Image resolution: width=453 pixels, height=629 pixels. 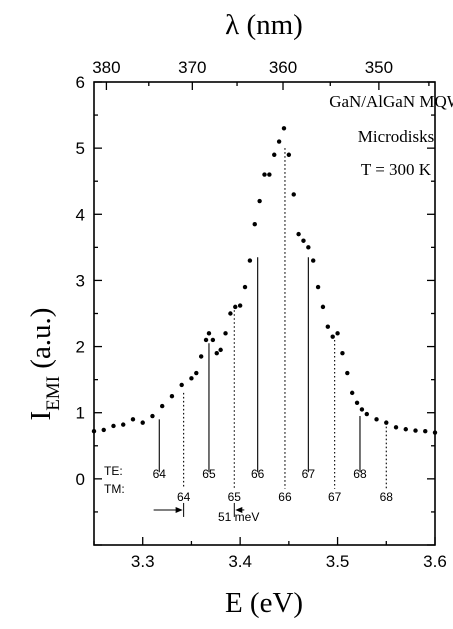 I want to click on y-axis-label-main: I, so click(x=41, y=416).